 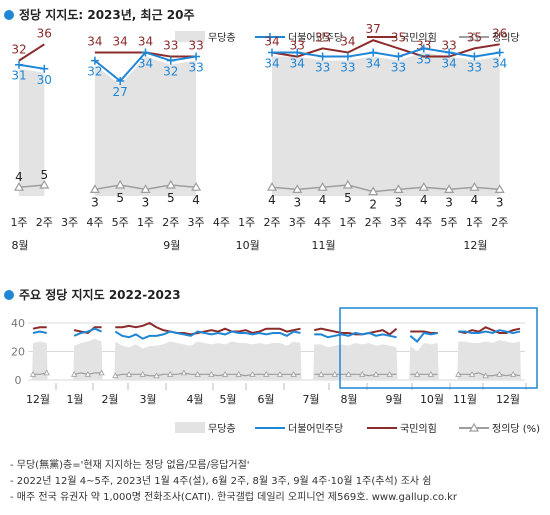 What do you see at coordinates (398, 222) in the screenshot?
I see `x-tick-label: 3주` at bounding box center [398, 222].